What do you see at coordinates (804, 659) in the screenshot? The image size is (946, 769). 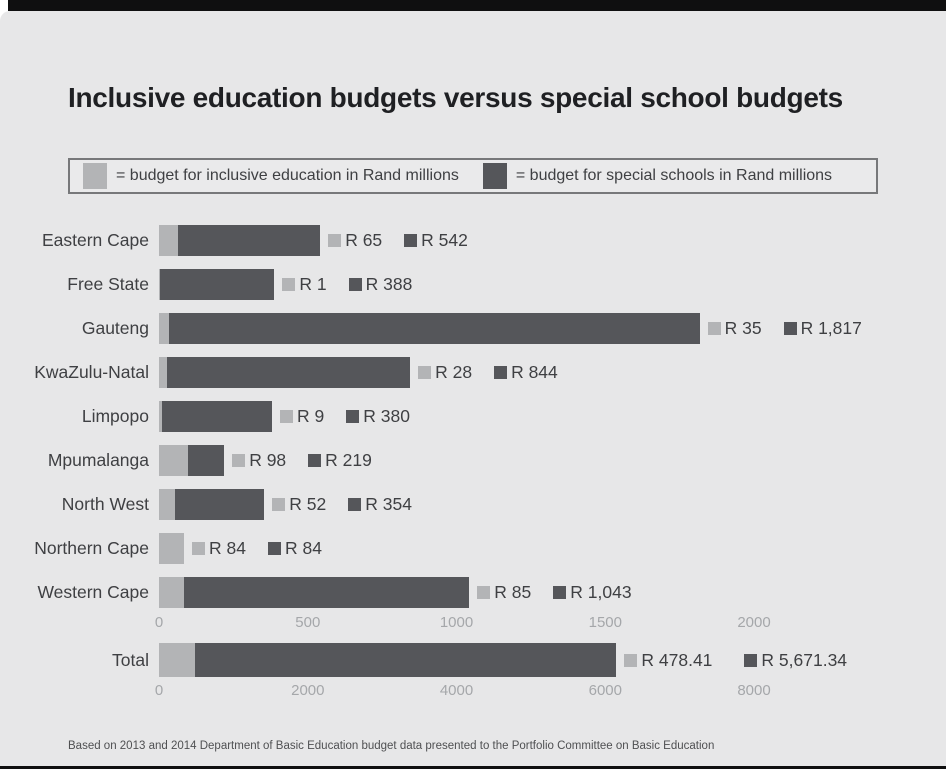 I see `special-value-label: R 5,671.34` at bounding box center [804, 659].